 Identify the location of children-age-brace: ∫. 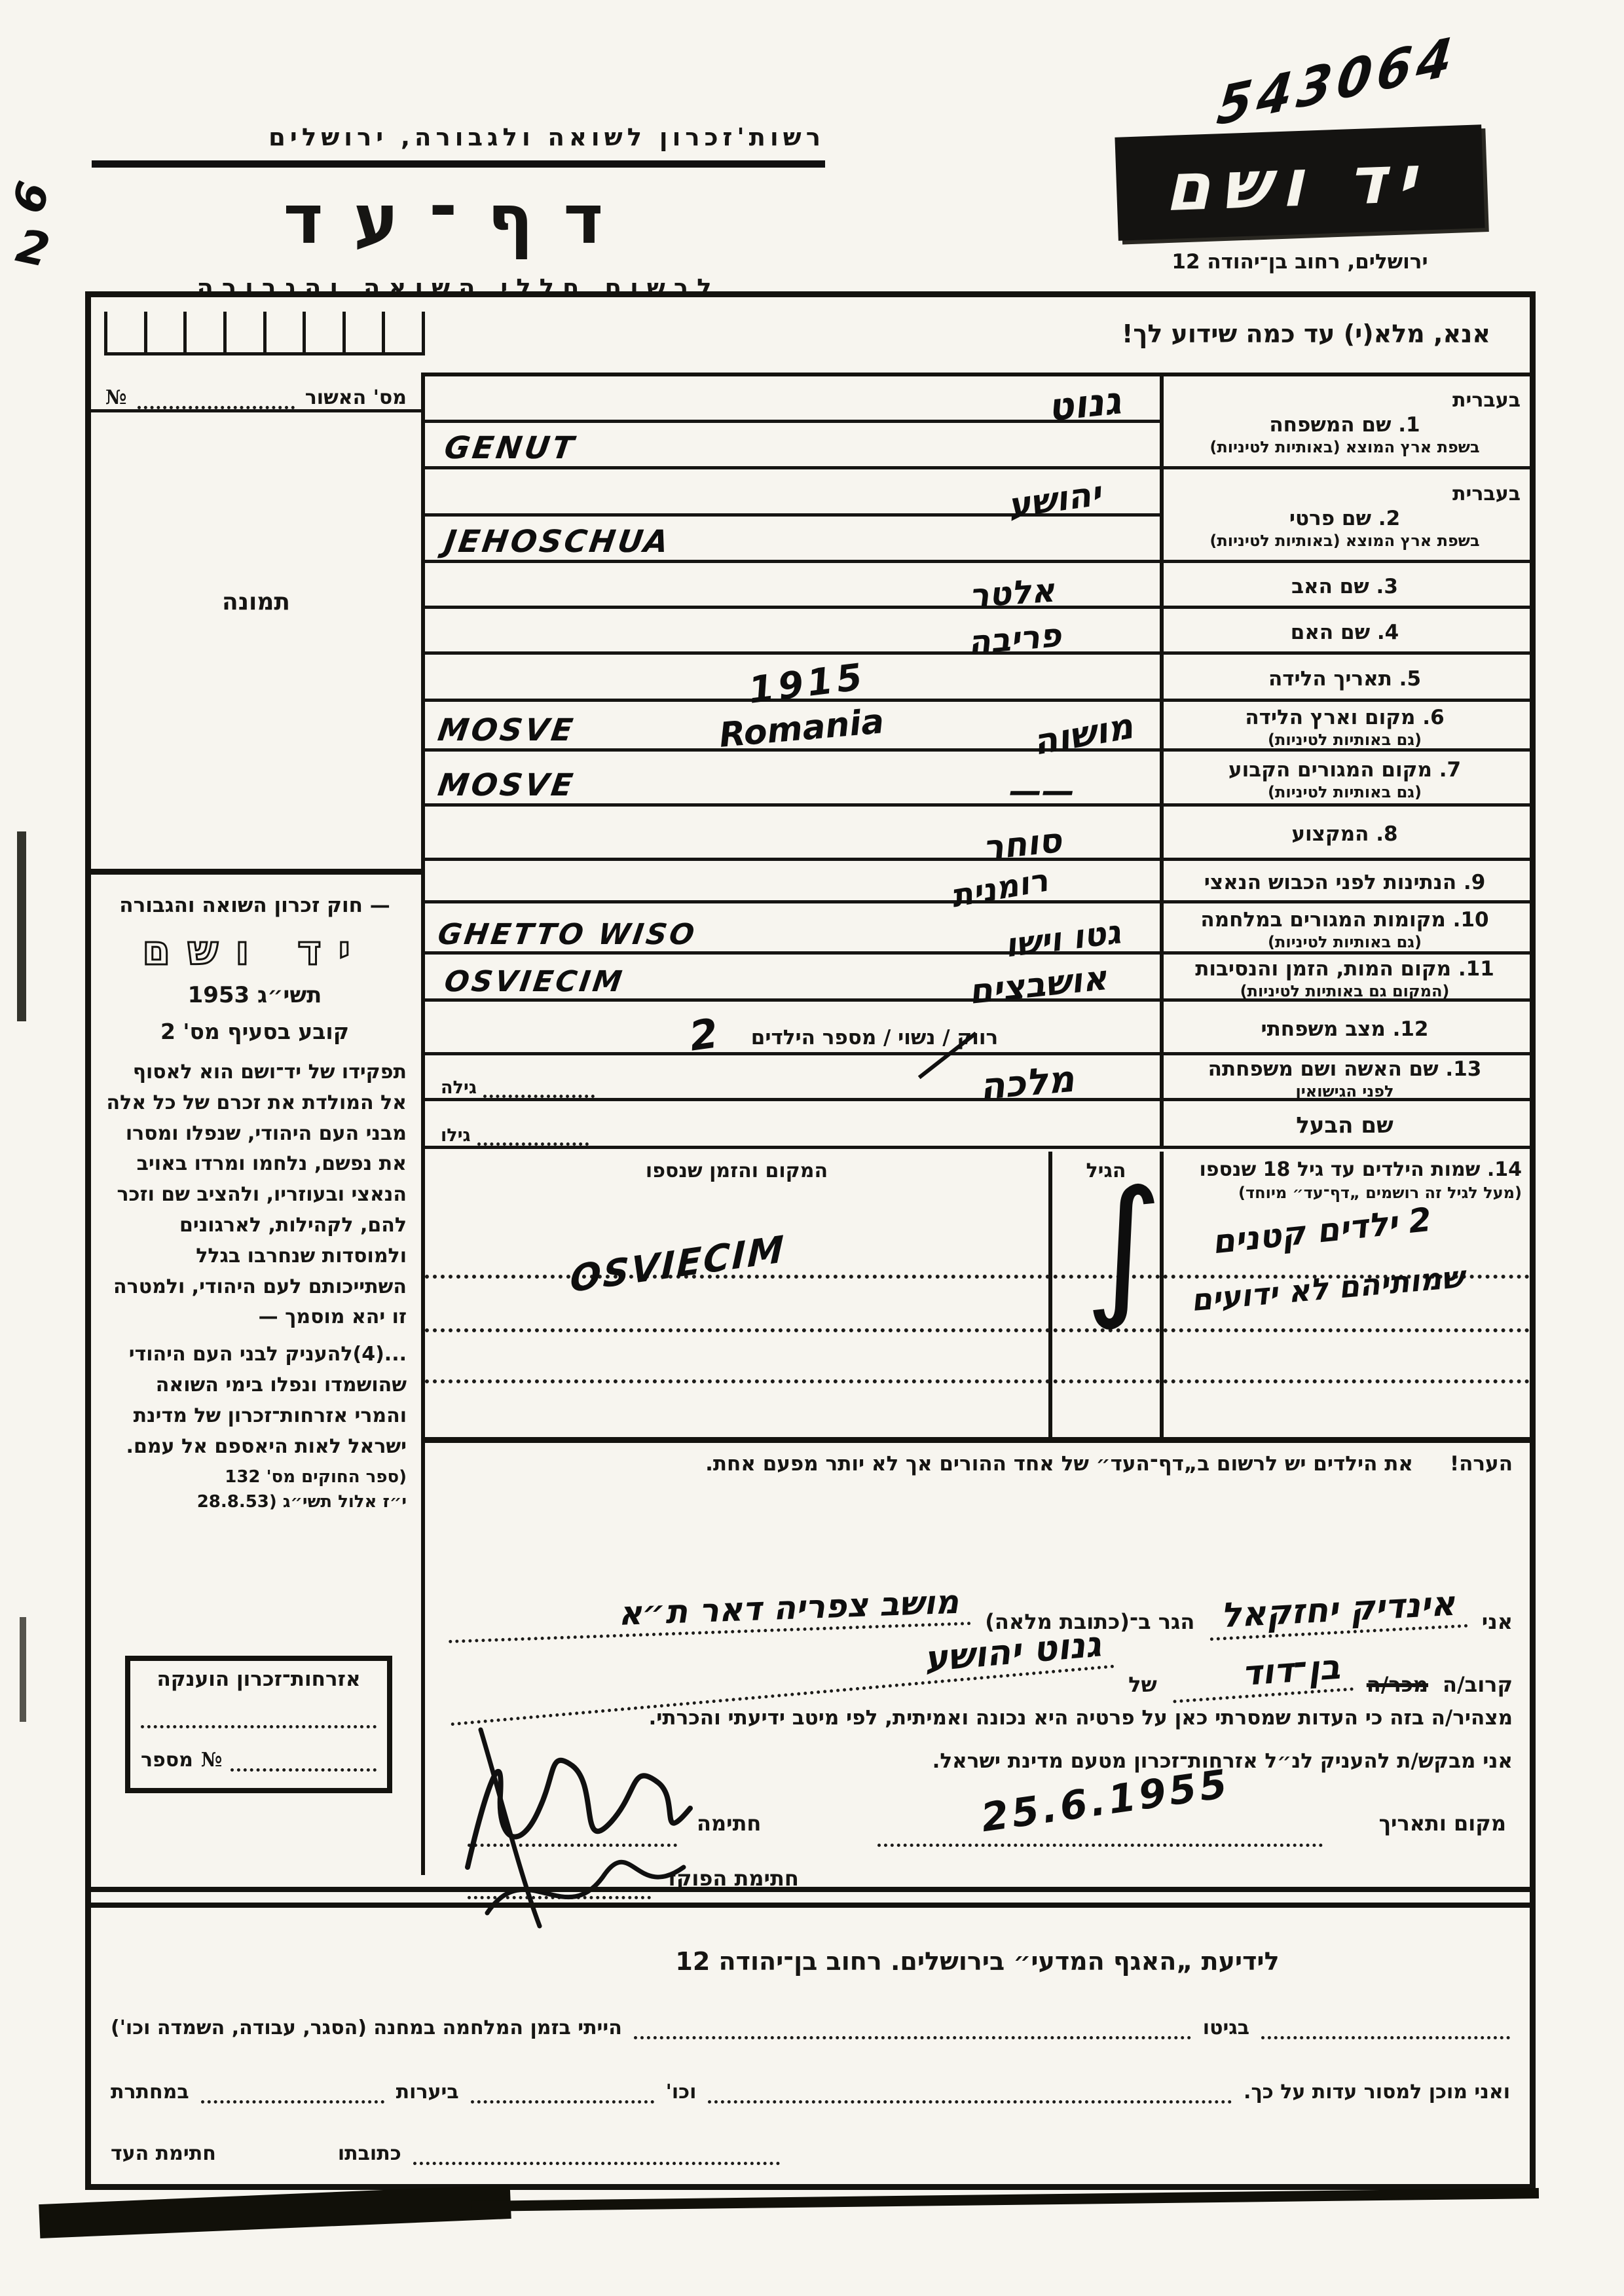
(1123, 1246).